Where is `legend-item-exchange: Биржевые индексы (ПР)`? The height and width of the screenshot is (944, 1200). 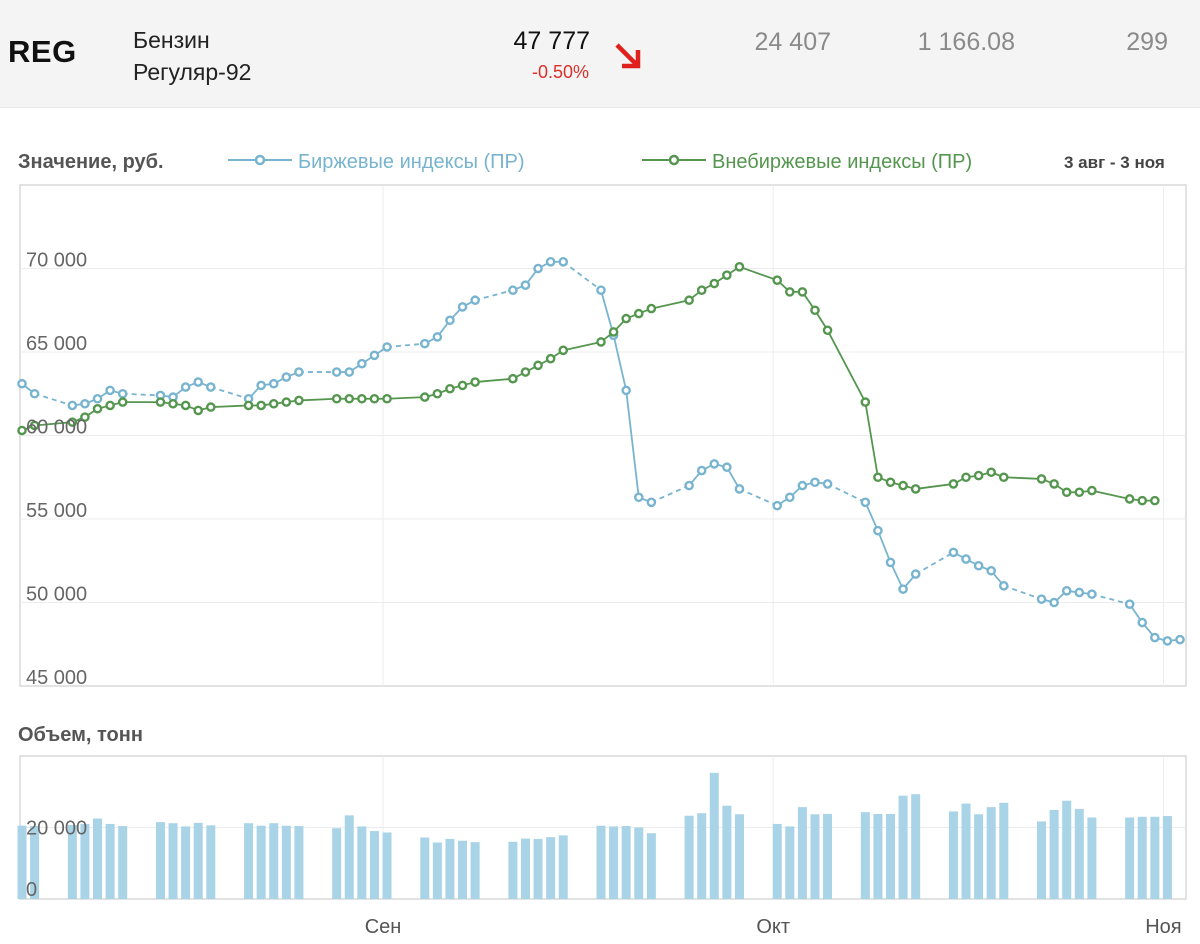 legend-item-exchange: Биржевые индексы (ПР) is located at coordinates (411, 162).